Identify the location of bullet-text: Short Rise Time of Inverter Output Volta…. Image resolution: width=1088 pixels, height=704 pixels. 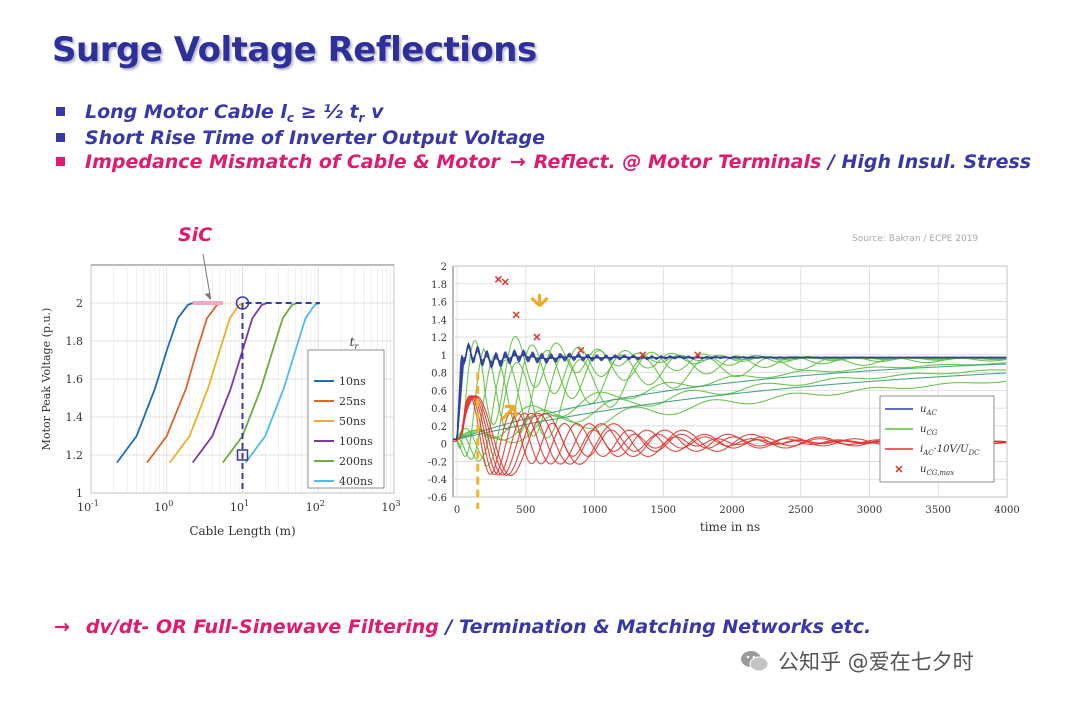
(315, 138).